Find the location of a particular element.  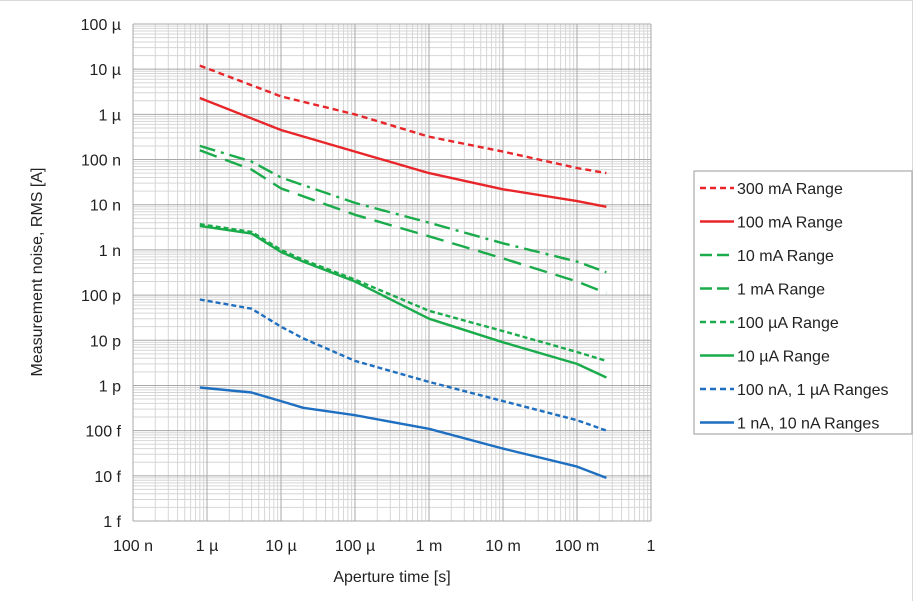

legend-label-3: 10 mA Range is located at coordinates (785, 256).